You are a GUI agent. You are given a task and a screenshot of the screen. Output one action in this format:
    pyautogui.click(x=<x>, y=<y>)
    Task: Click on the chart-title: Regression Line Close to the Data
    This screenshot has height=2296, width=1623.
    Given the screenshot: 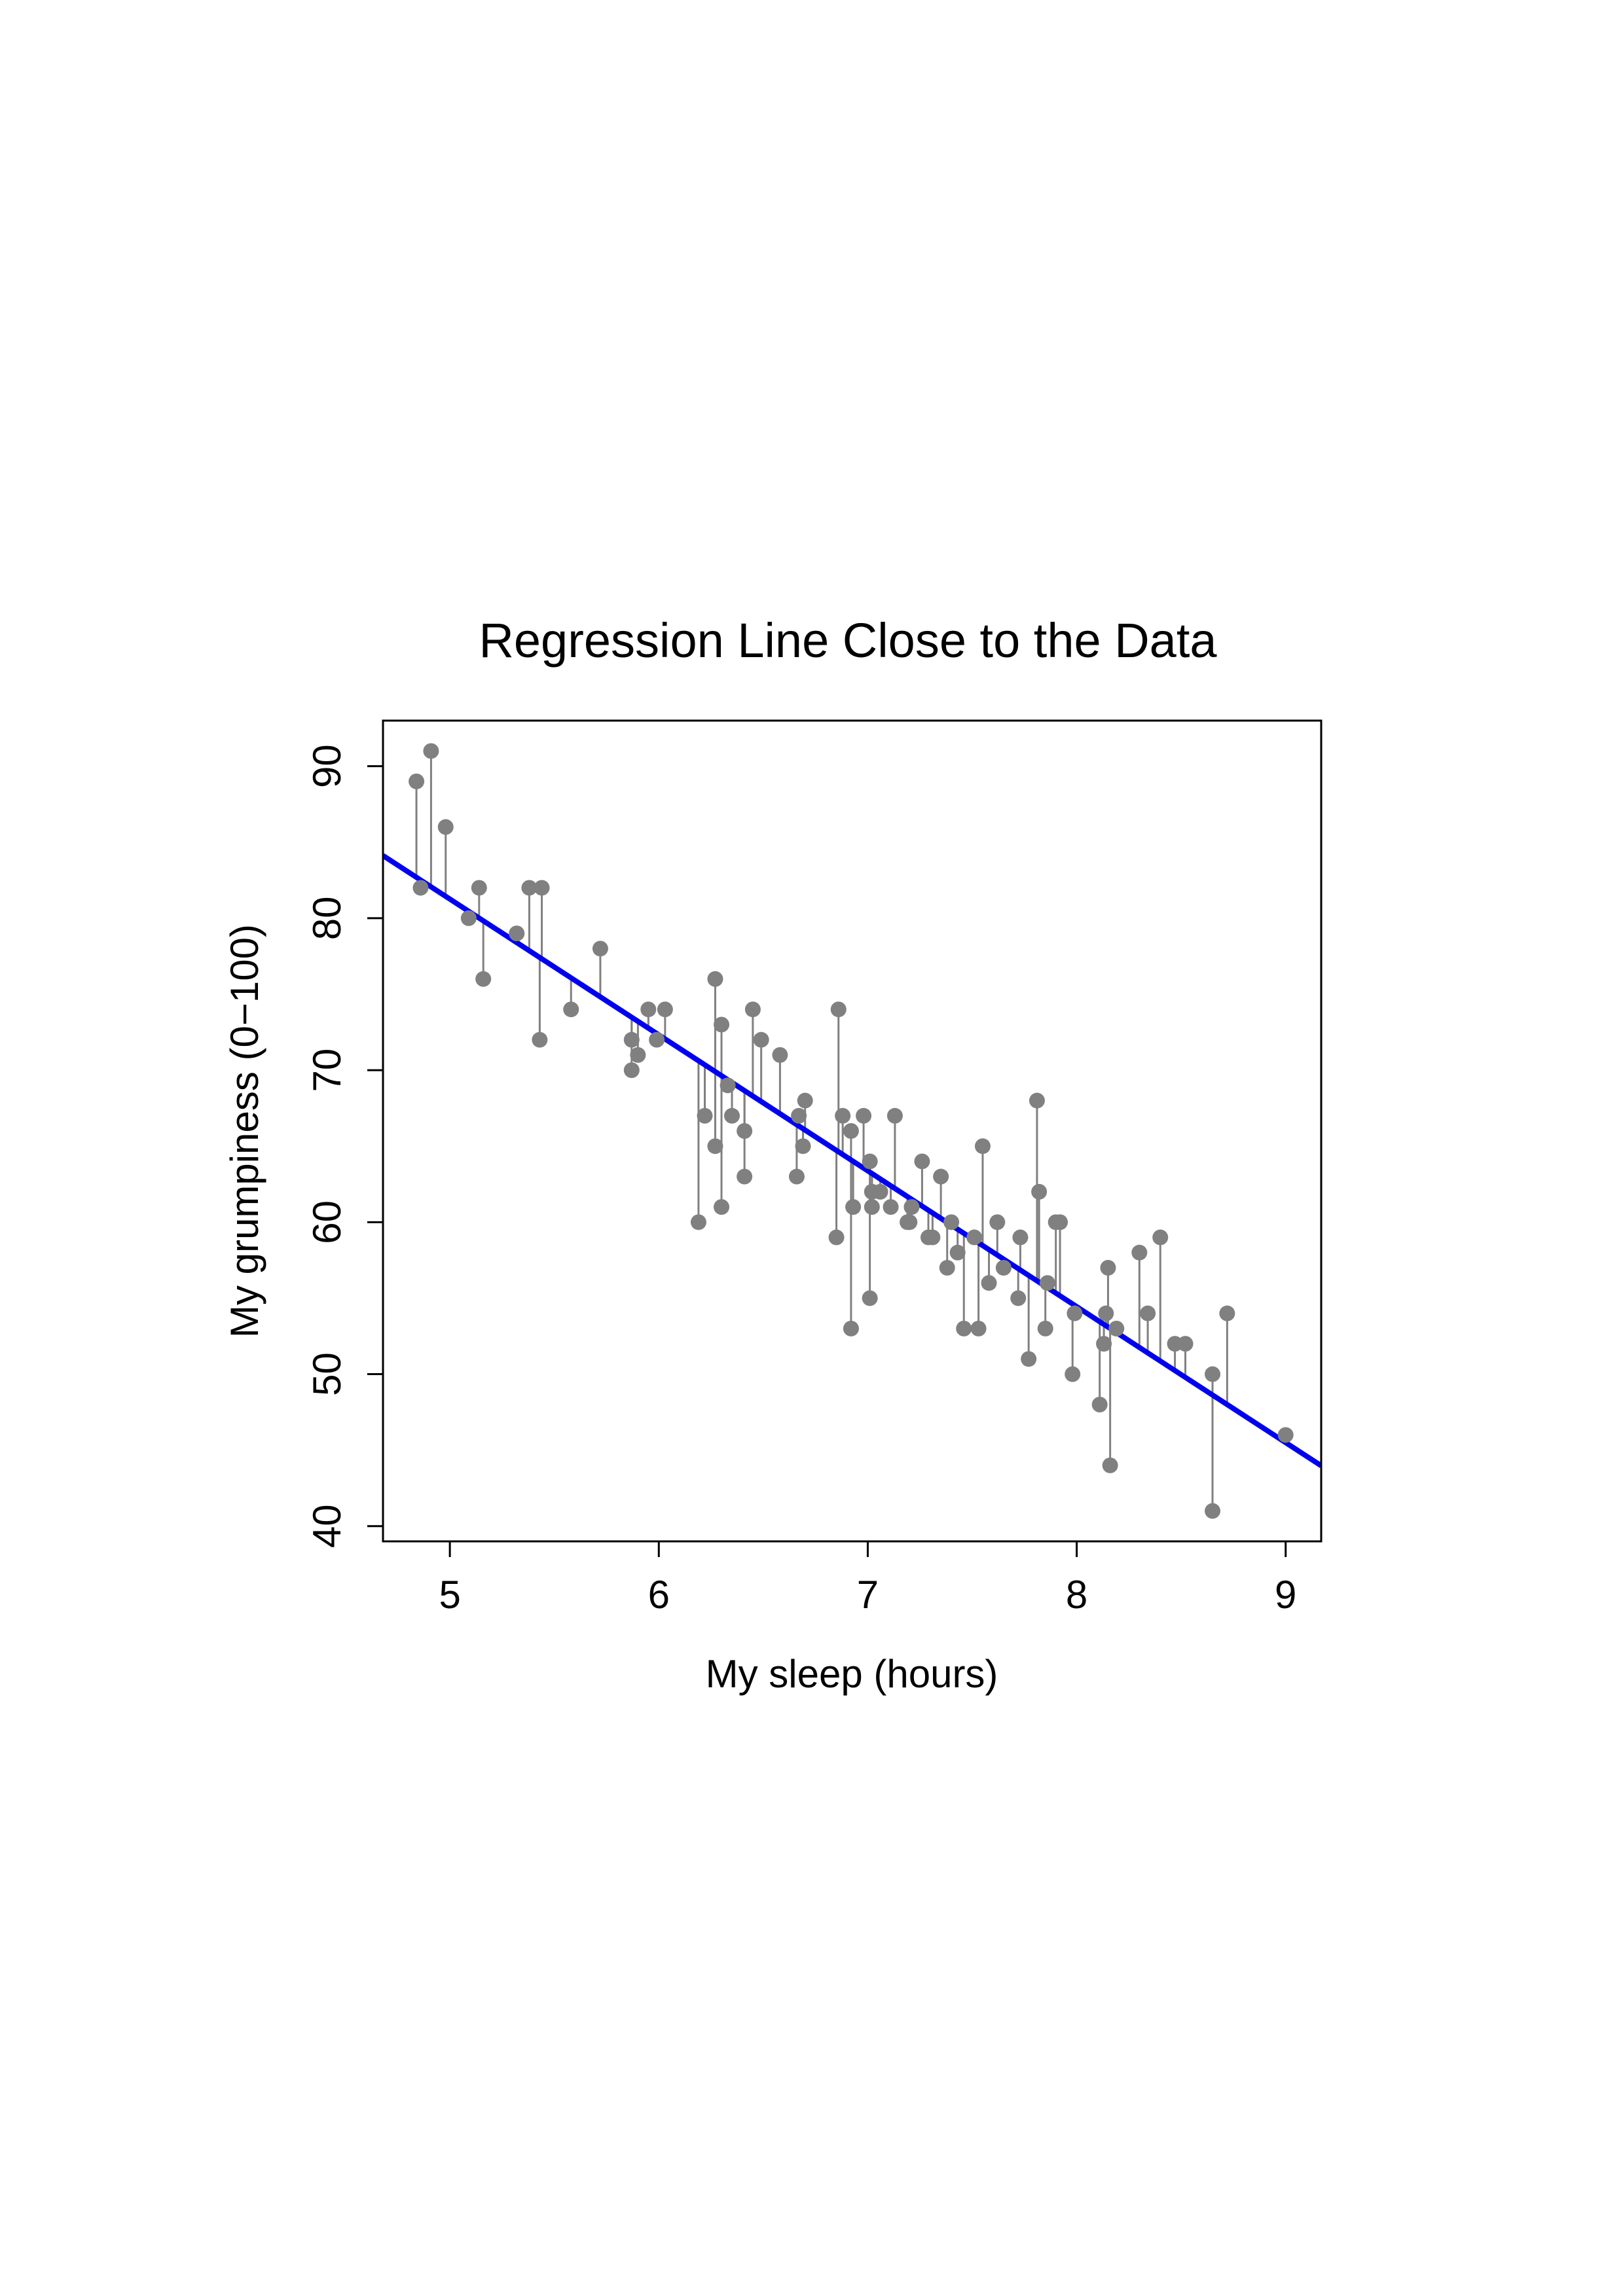 What is the action you would take?
    pyautogui.click(x=848, y=640)
    